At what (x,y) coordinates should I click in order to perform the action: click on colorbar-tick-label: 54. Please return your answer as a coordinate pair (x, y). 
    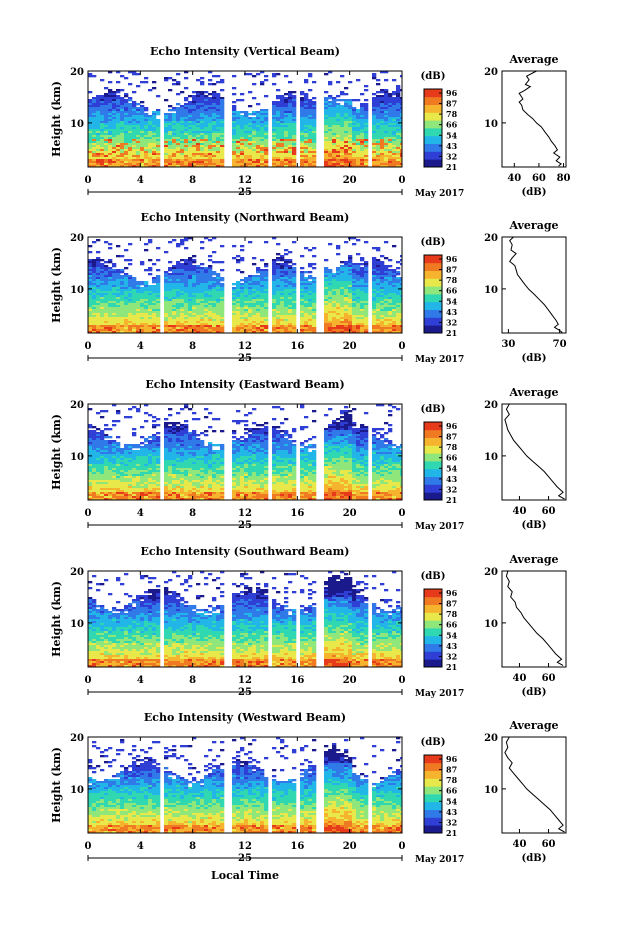
    Looking at the image, I should click on (452, 135).